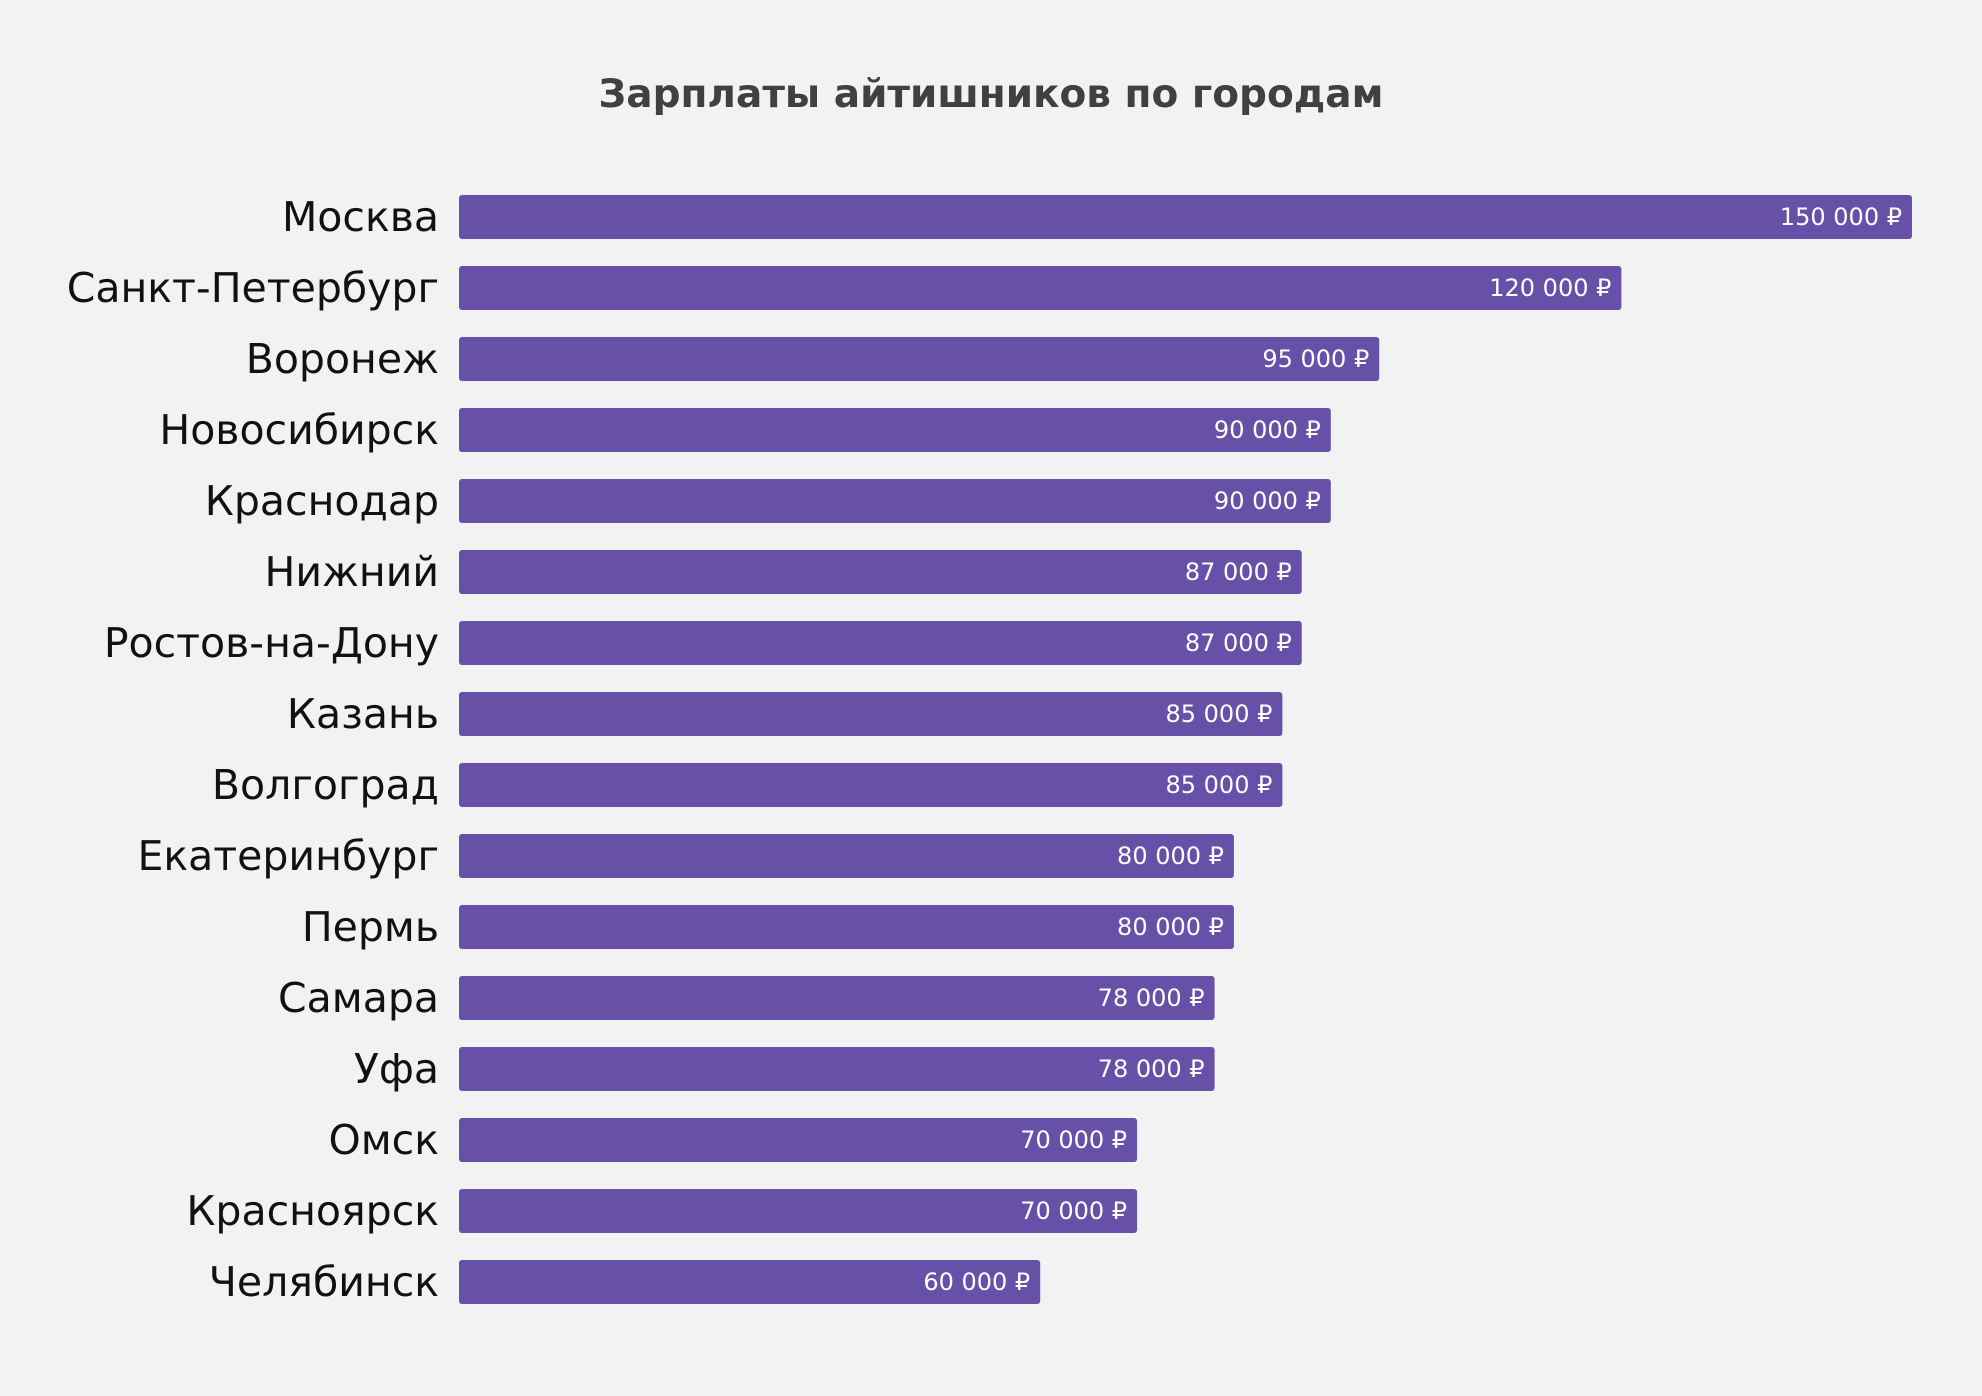 The image size is (1982, 1396). Describe the element at coordinates (325, 785) in the screenshot. I see `category-label: Волгоград` at that location.